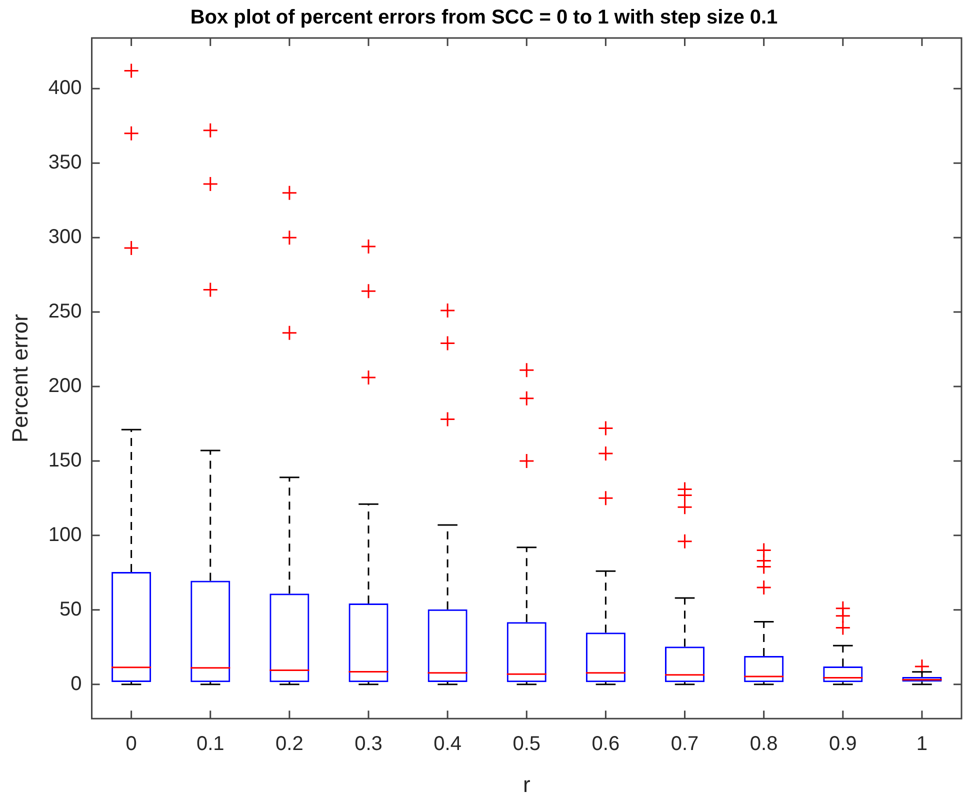 Image resolution: width=970 pixels, height=807 pixels. I want to click on y-tick-label: 400, so click(65, 88).